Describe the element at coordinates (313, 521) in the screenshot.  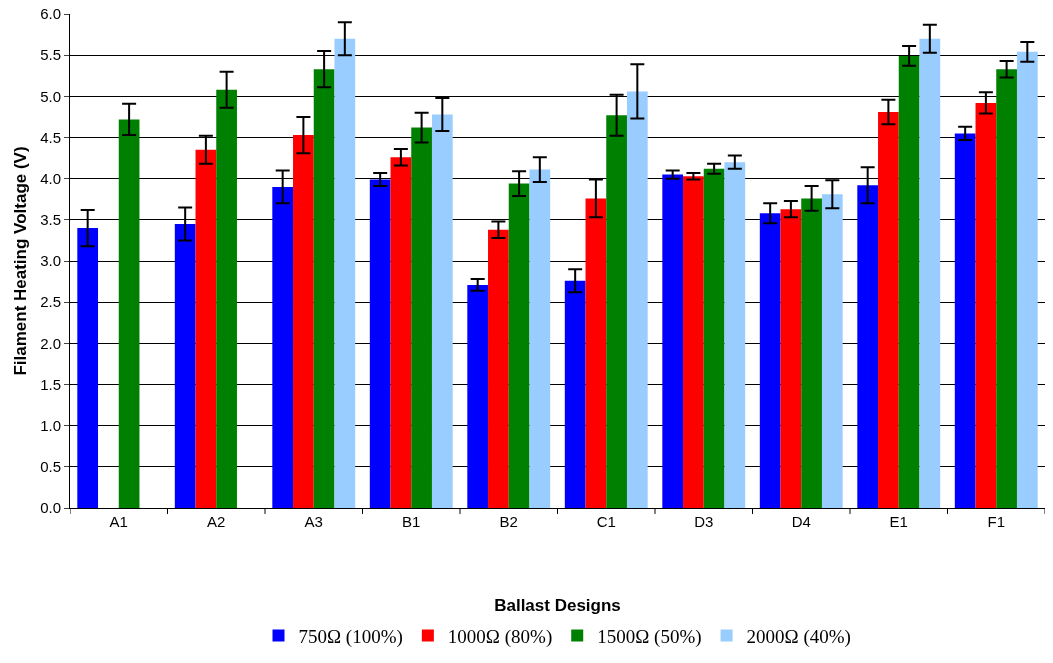
I see `x-tick-label: A3` at that location.